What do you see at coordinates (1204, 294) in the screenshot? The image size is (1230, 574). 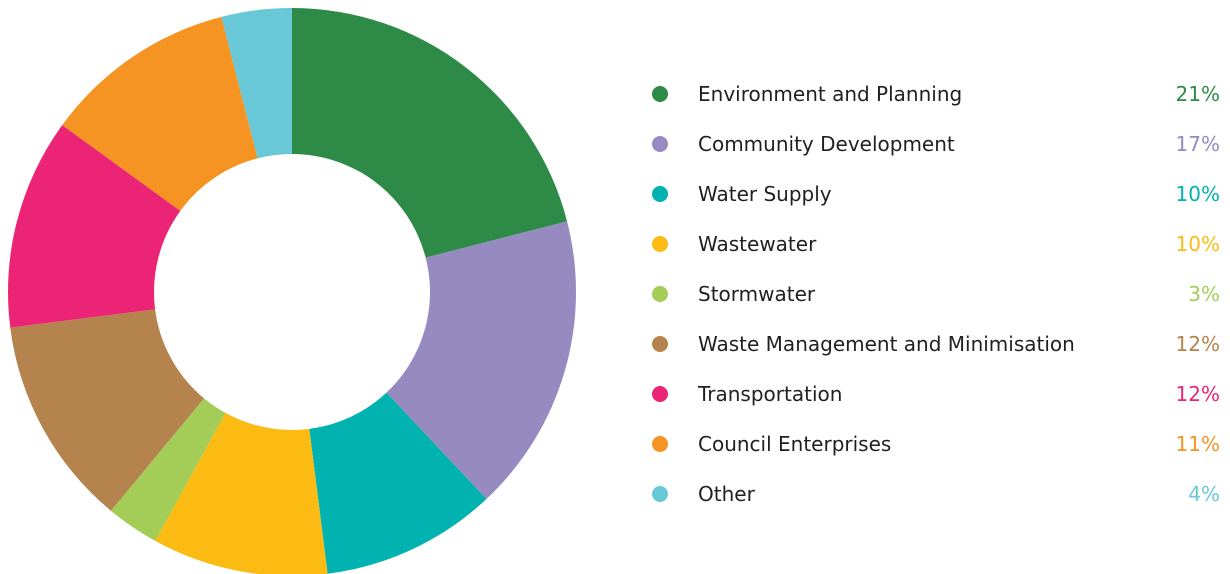 I see `legend-value: 3%` at bounding box center [1204, 294].